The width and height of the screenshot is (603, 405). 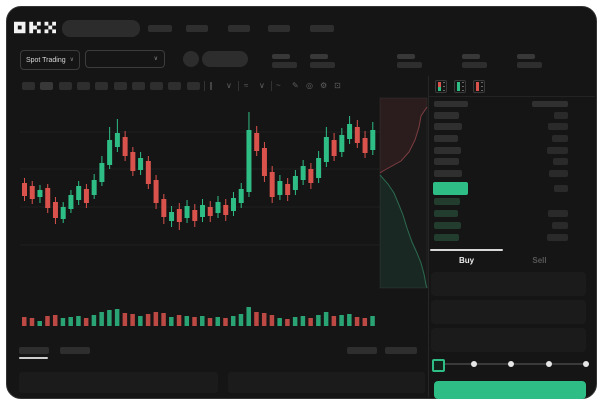 What do you see at coordinates (225, 59) in the screenshot?
I see `ticker-badge` at bounding box center [225, 59].